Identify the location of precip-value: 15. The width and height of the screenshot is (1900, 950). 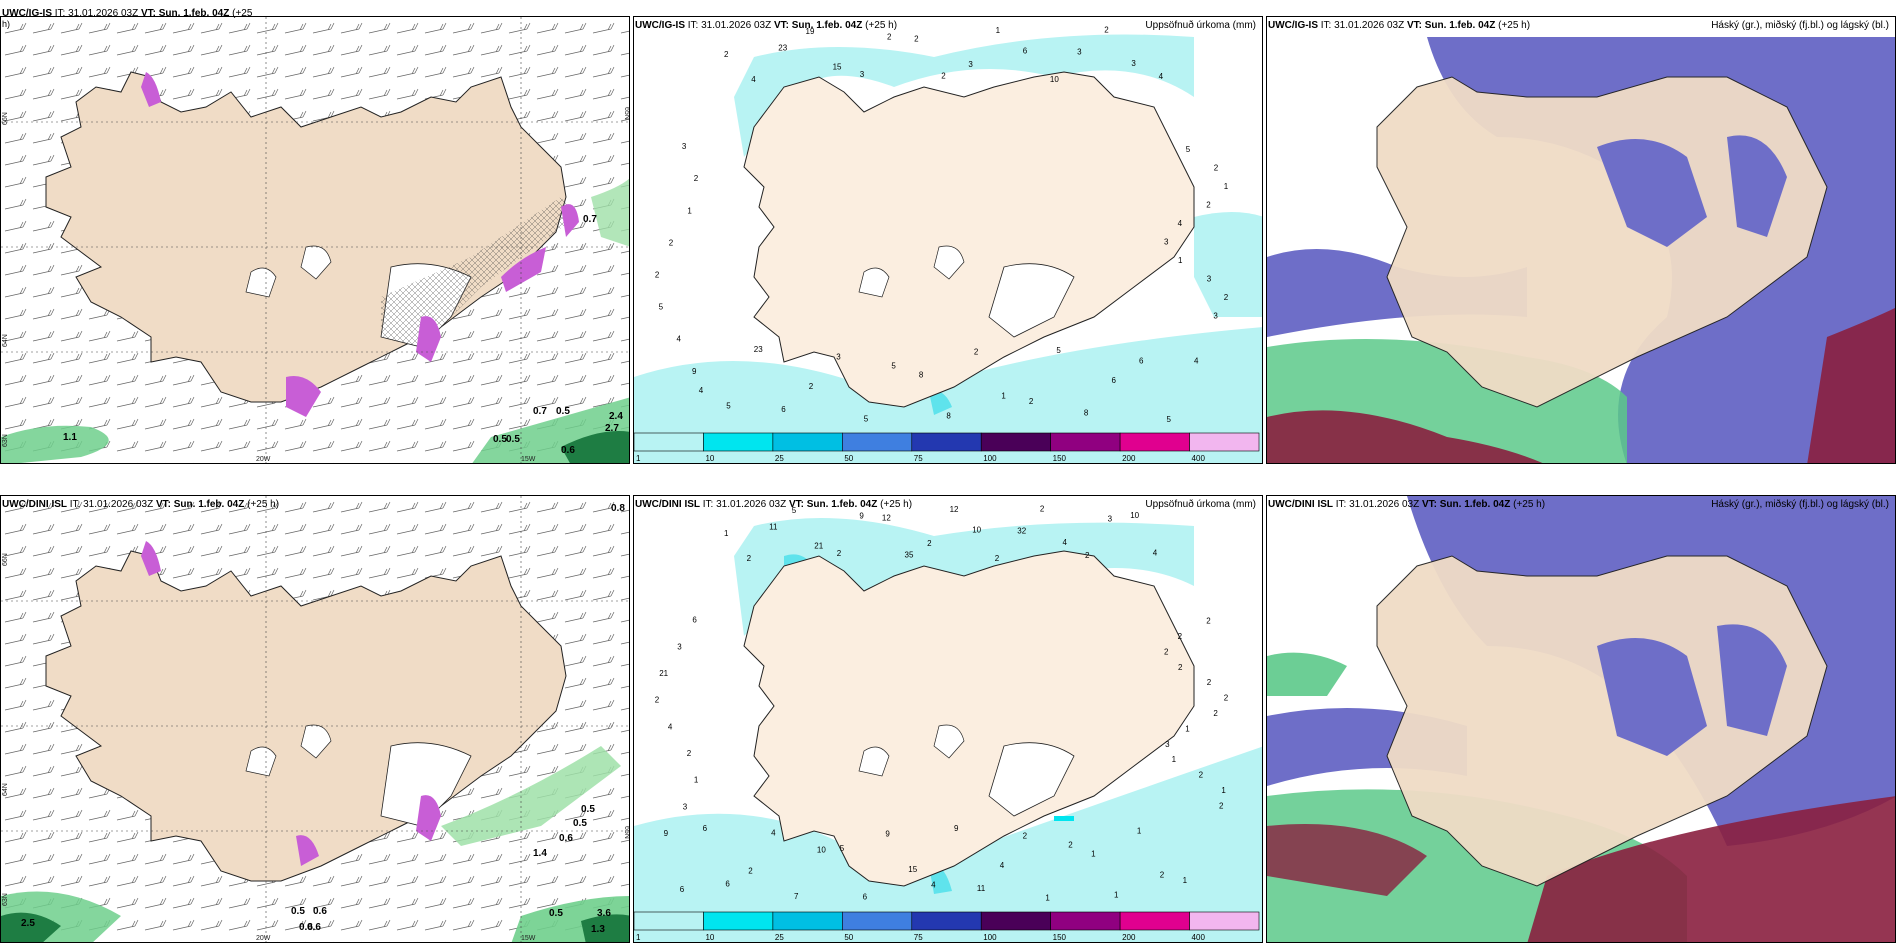
(912, 869).